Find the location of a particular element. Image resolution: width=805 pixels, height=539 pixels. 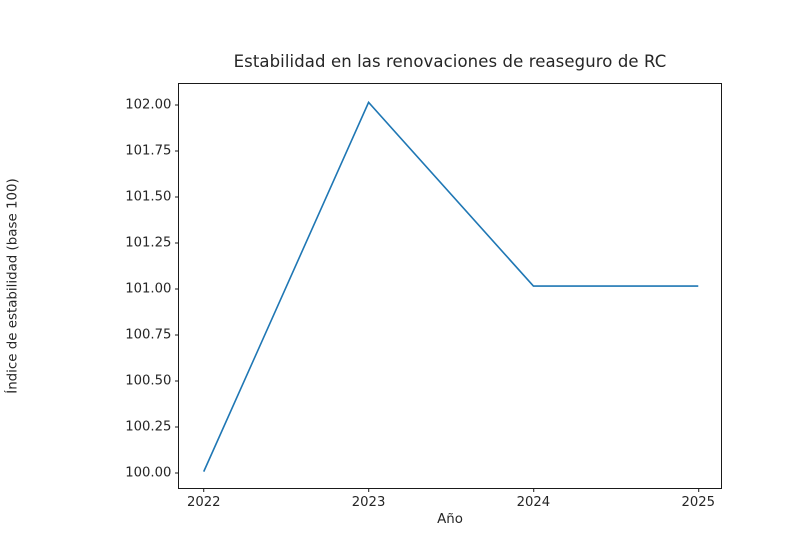

y-axis-tick-label: 102.00 is located at coordinates (148, 105).